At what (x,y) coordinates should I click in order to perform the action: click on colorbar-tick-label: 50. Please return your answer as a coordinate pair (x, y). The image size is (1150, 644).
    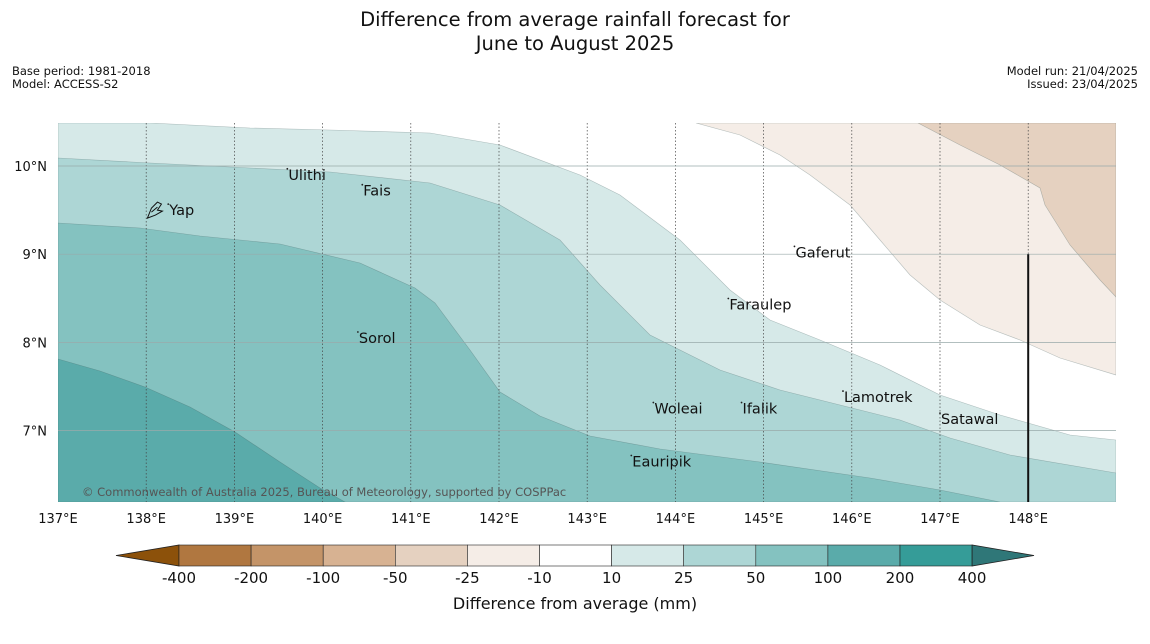
    Looking at the image, I should click on (755, 578).